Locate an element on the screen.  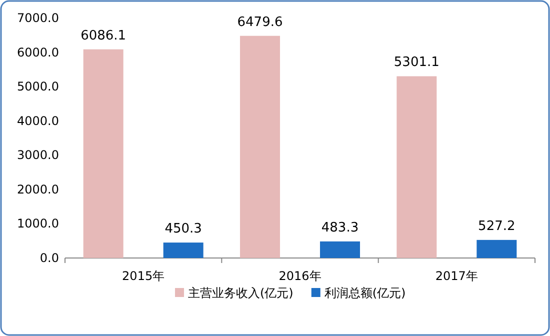
y-tick-label: 5000.0 is located at coordinates (38, 87).